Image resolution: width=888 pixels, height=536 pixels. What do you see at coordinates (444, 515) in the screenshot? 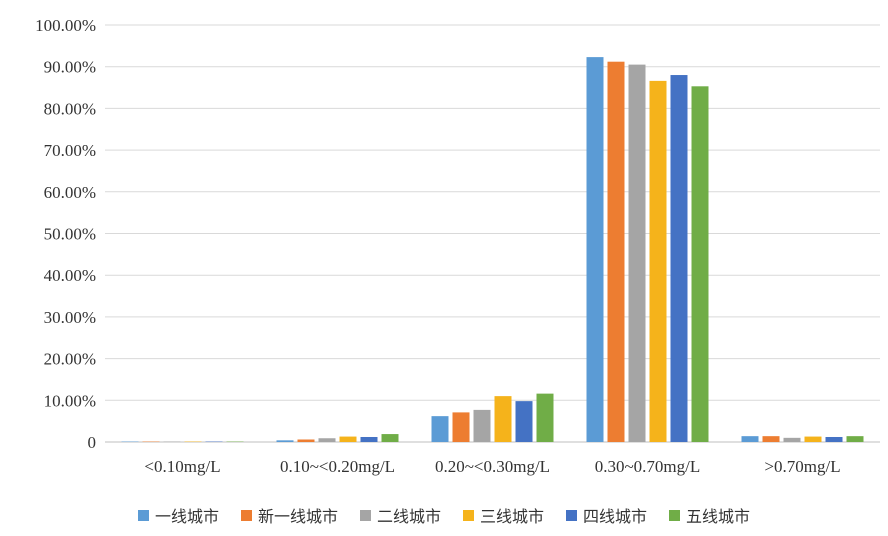
I see `legend: 一线城市 新一线城市 二线城市 三线城市 四线城市 五线城市` at bounding box center [444, 515].